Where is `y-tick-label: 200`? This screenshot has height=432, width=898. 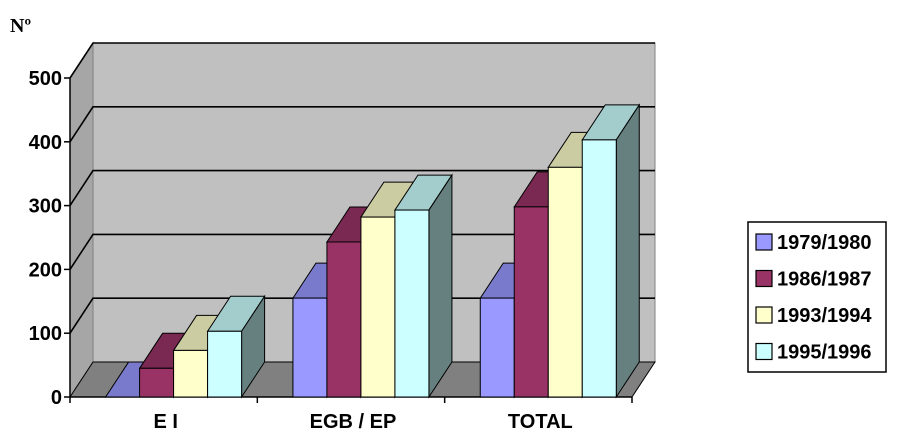 y-tick-label: 200 is located at coordinates (45, 270).